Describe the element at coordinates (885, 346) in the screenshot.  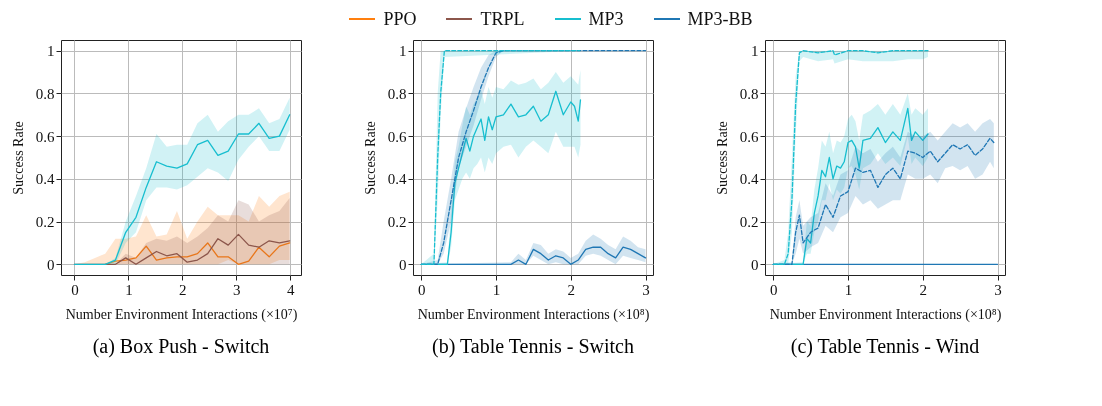
I see `text: (c) Table Tennis - Wind` at that location.